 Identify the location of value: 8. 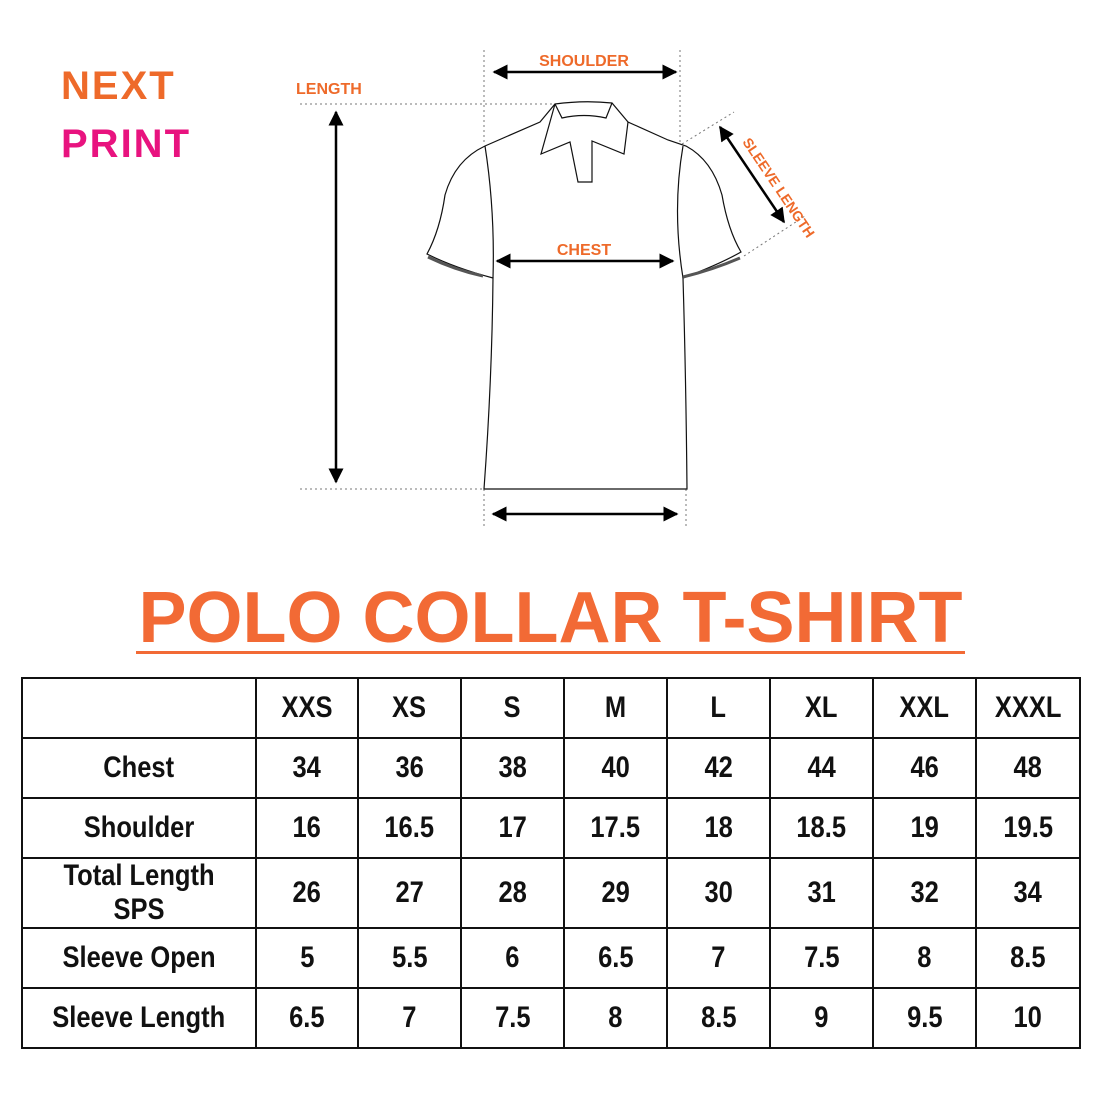
(924, 957).